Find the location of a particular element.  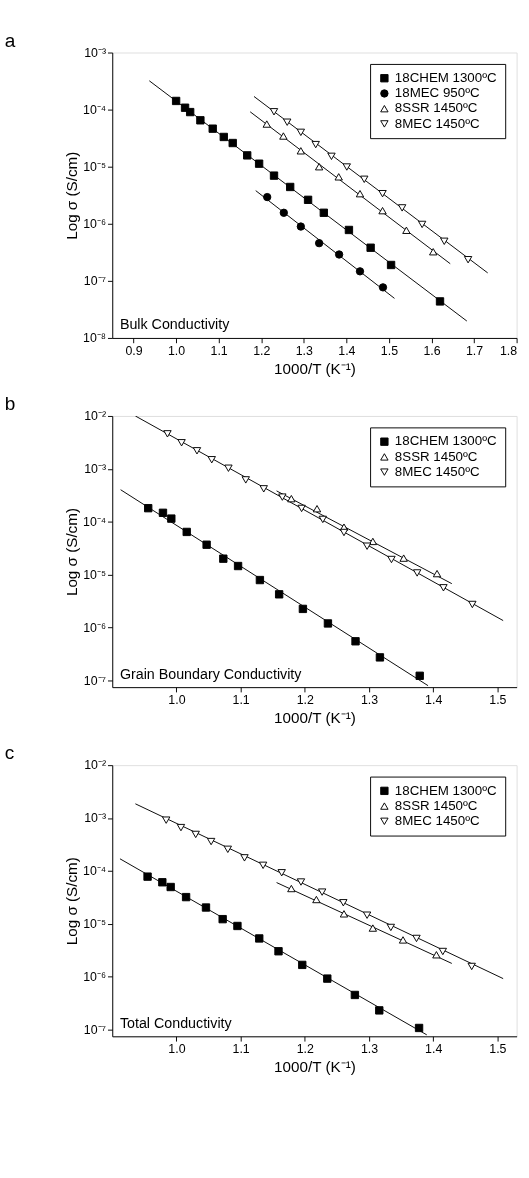

x-tick-label: 1.1 is located at coordinates (219, 350).